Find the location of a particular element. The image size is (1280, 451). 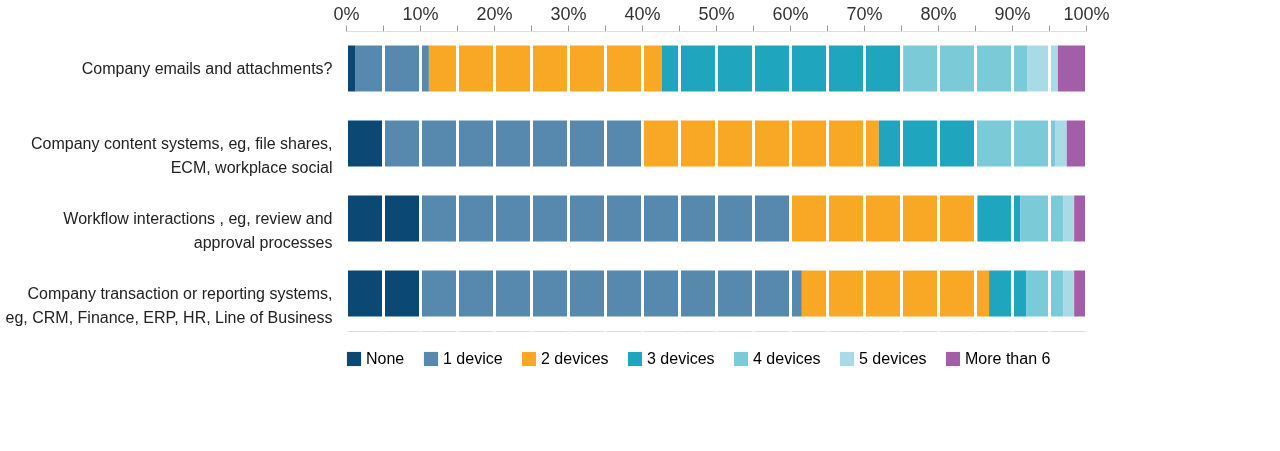

legend-label: 5 devices is located at coordinates (893, 358).